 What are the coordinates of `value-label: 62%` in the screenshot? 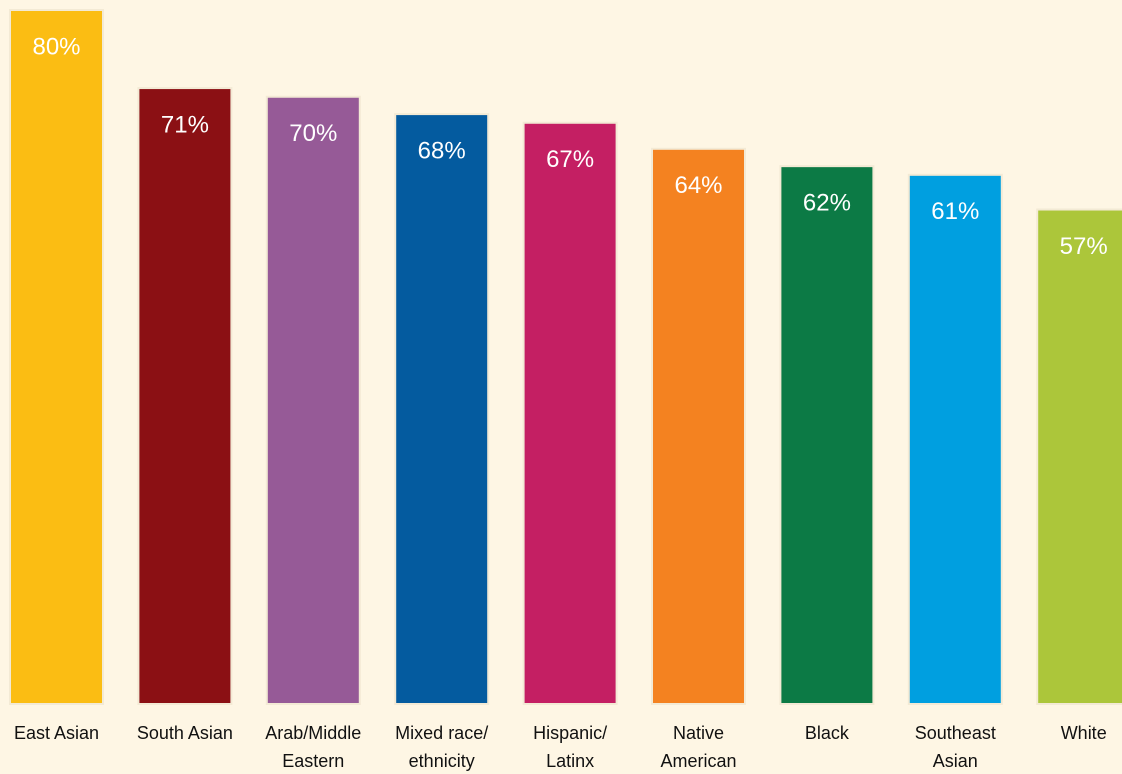 It's located at (827, 202).